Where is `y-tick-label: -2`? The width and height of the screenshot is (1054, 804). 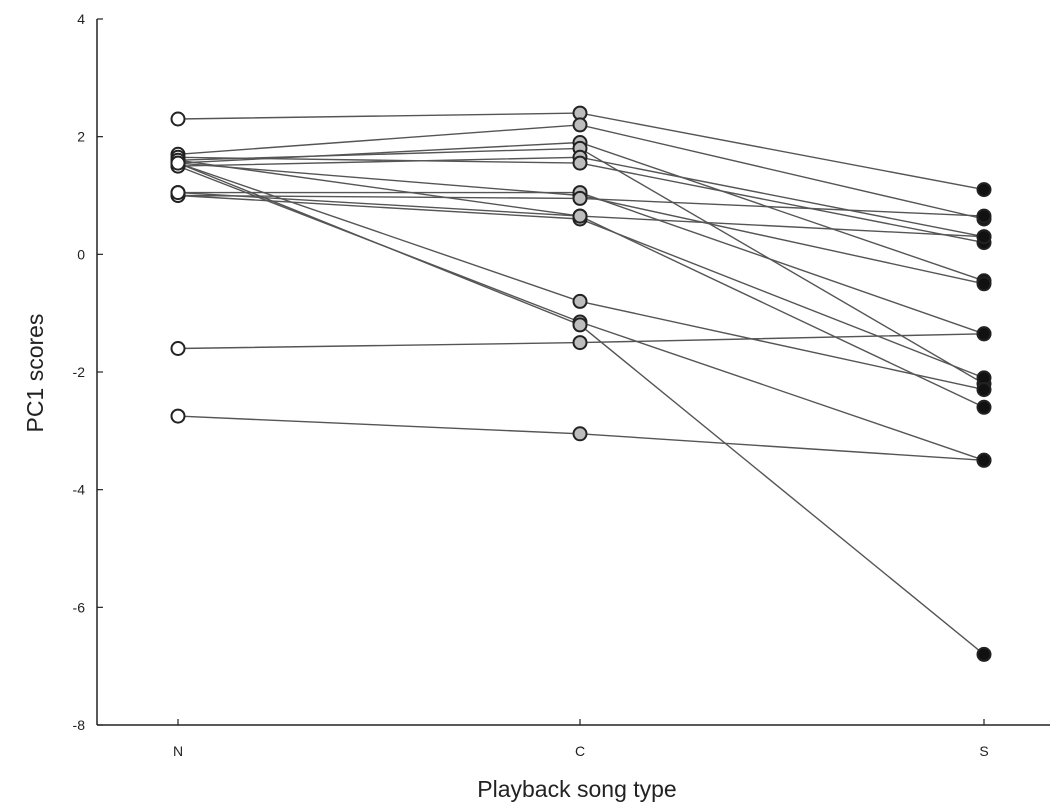 y-tick-label: -2 is located at coordinates (79, 372).